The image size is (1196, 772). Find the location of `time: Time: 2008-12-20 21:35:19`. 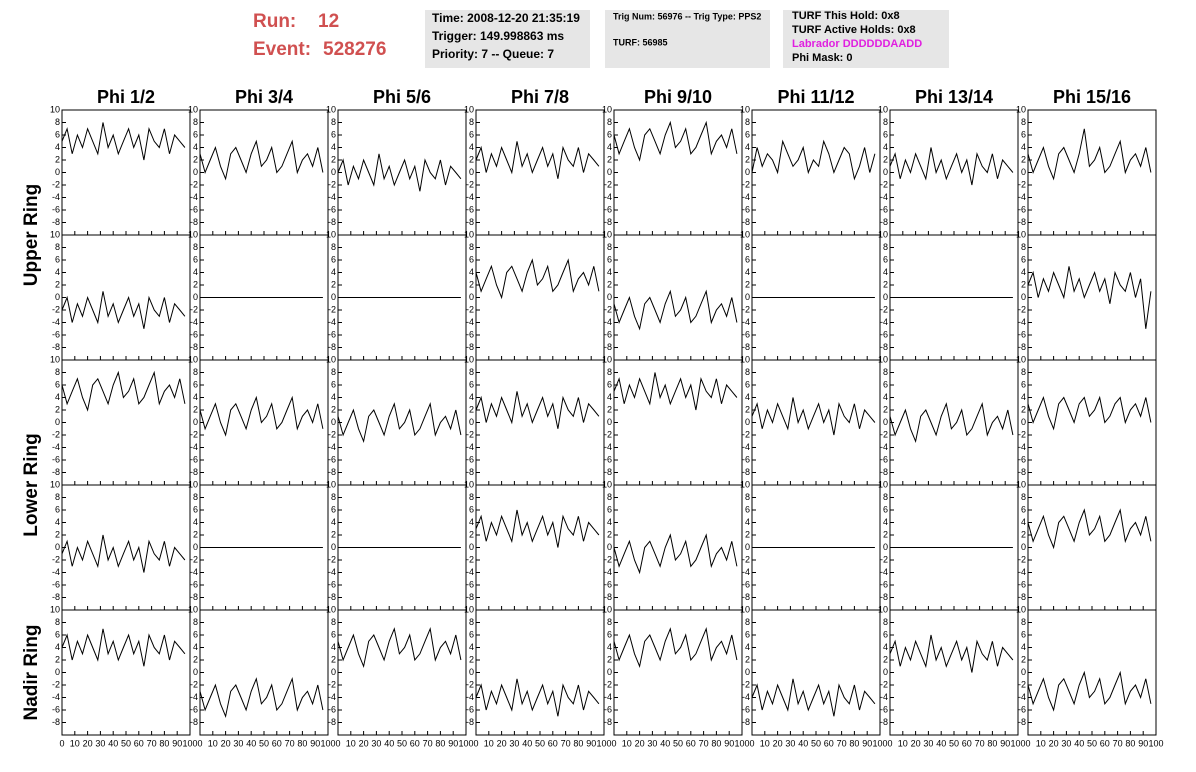

time: Time: 2008-12-20 21:35:19 is located at coordinates (506, 18).